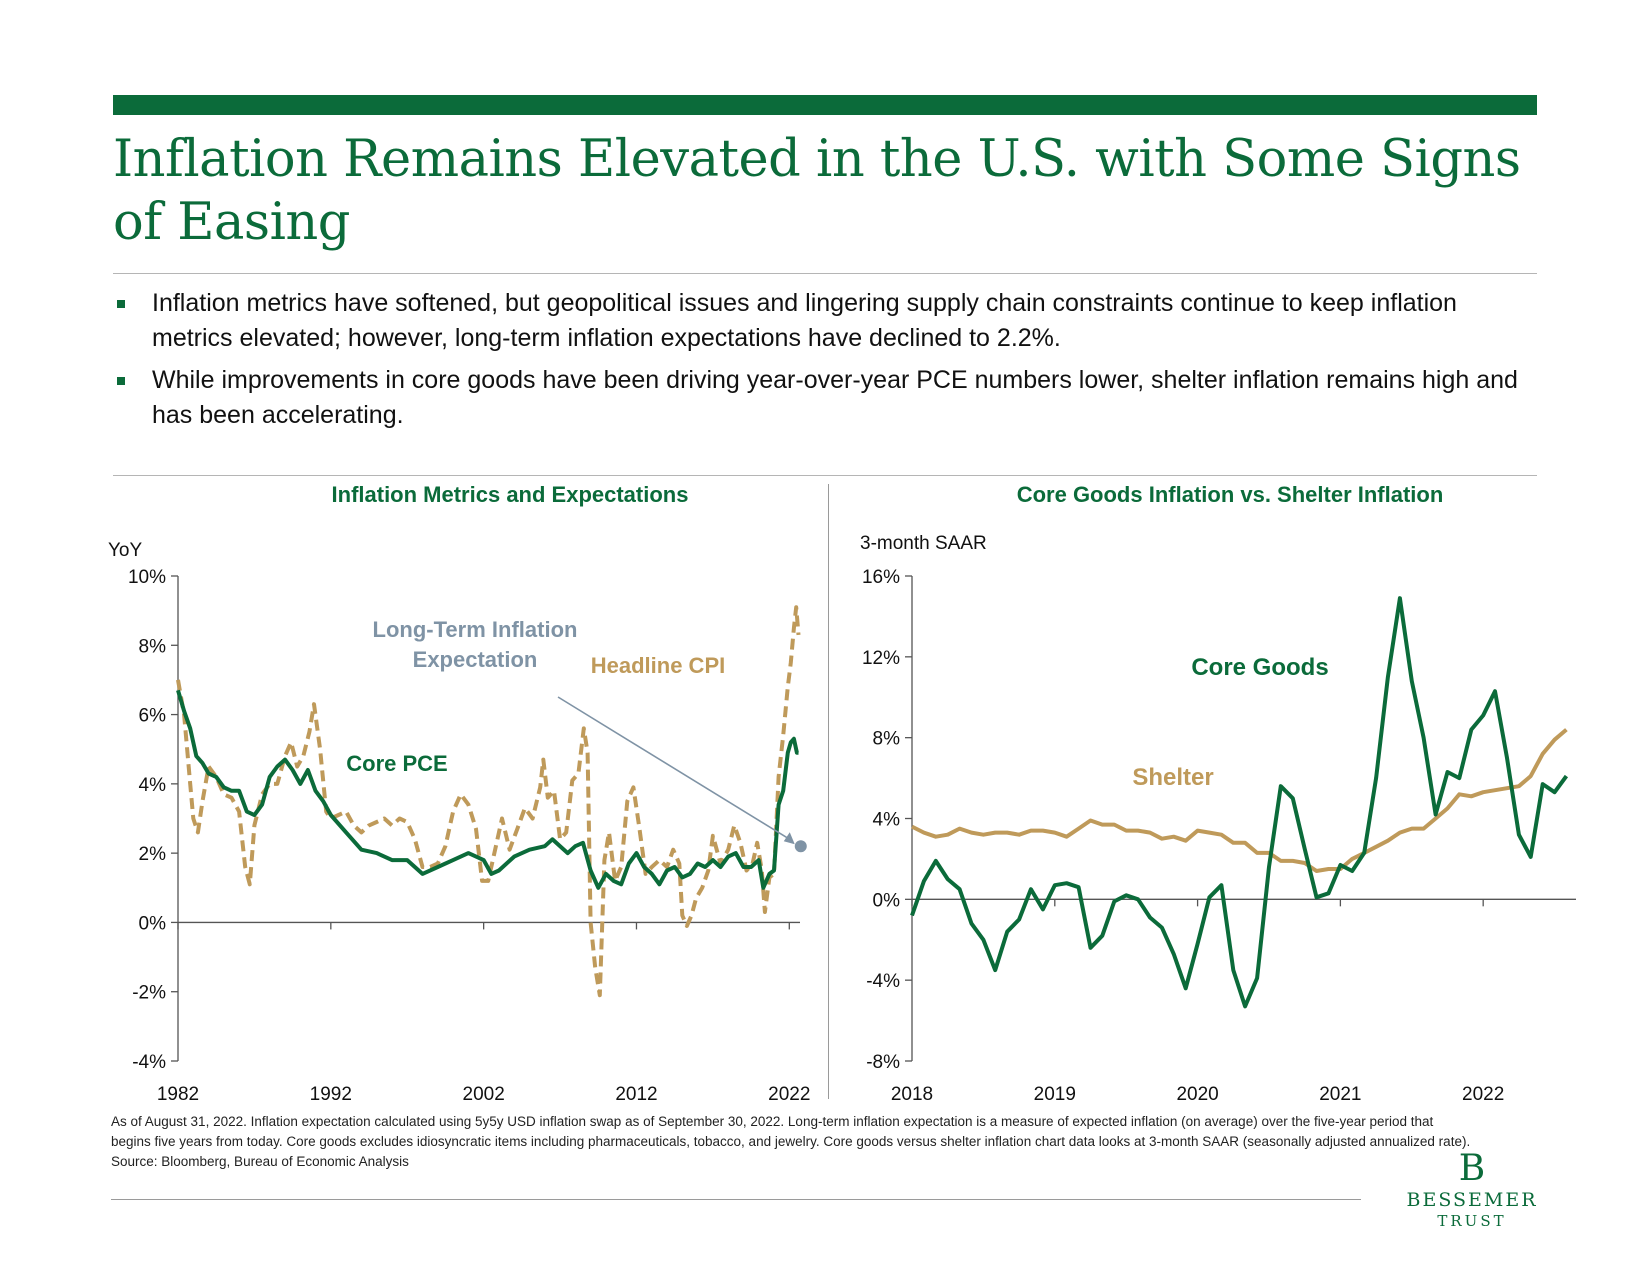 Image resolution: width=1650 pixels, height=1275 pixels. Describe the element at coordinates (487, 789) in the screenshot. I see `core-pce-line` at that location.